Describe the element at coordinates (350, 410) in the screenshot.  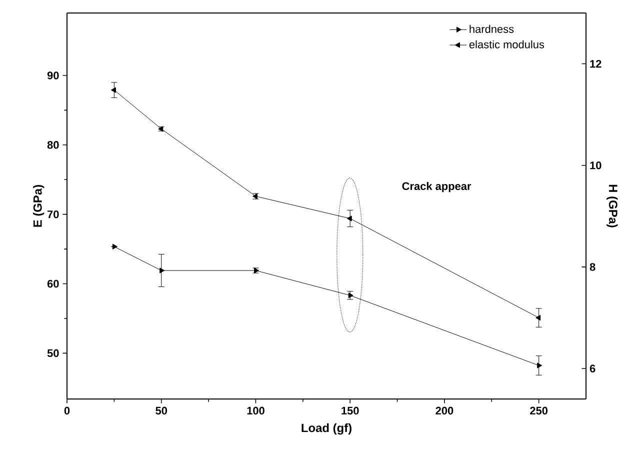
I see `x-tick-label: 150` at that location.